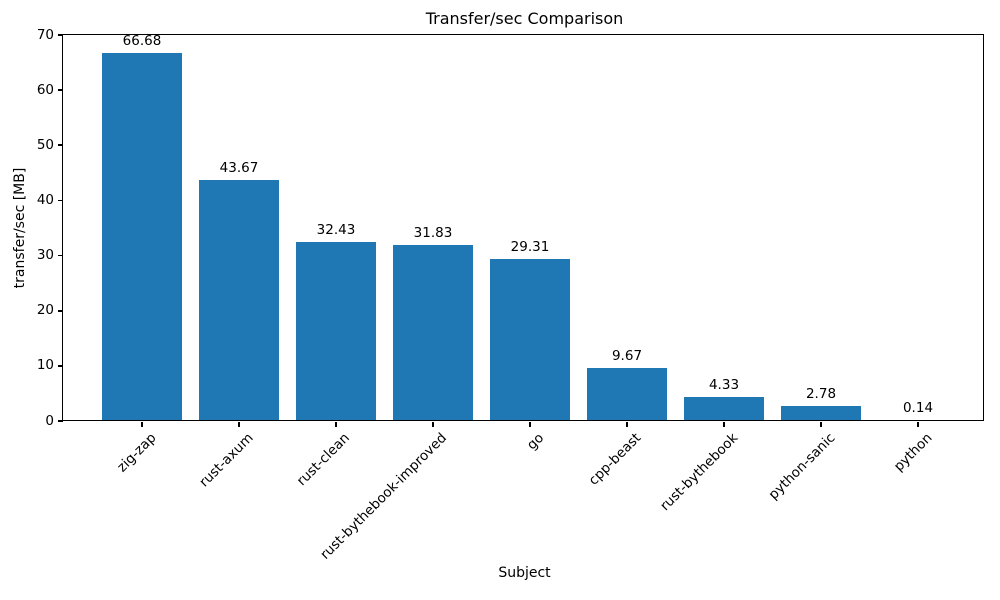 The width and height of the screenshot is (1000, 600). Describe the element at coordinates (49, 420) in the screenshot. I see `y-tick-label: 0` at that location.